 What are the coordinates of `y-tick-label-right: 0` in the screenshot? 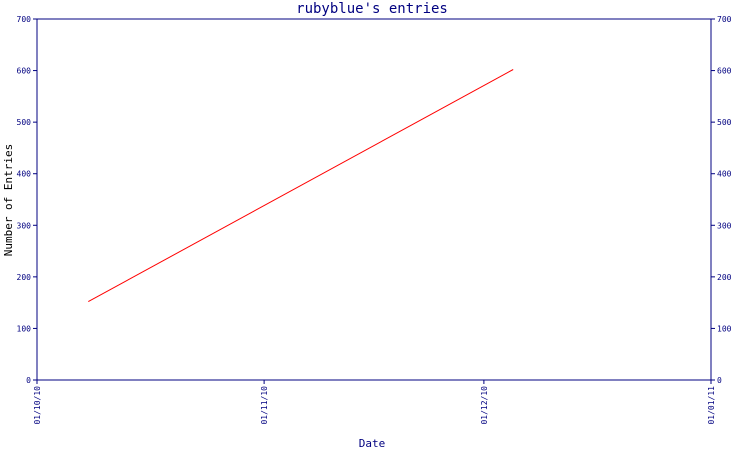 It's located at (719, 380).